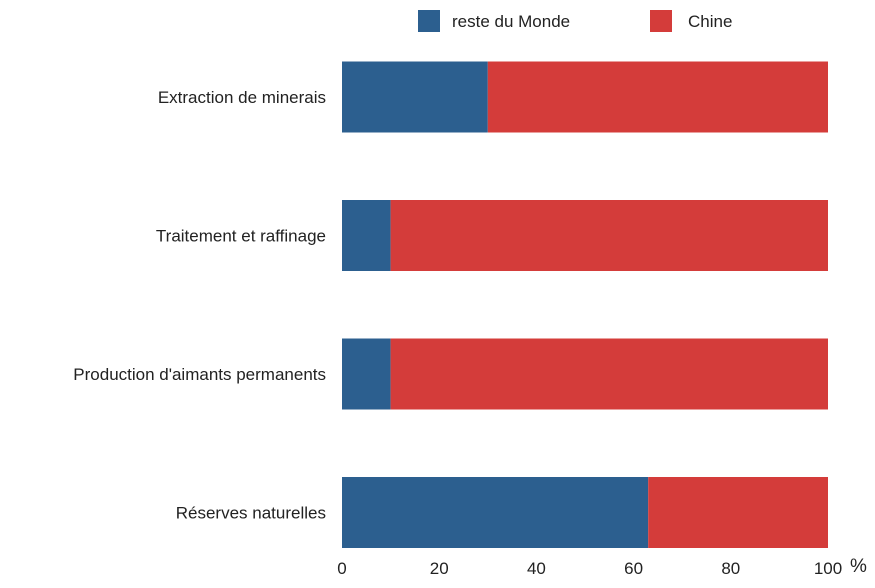 The image size is (875, 588). What do you see at coordinates (710, 21) in the screenshot?
I see `legend-label-chine: Chine` at bounding box center [710, 21].